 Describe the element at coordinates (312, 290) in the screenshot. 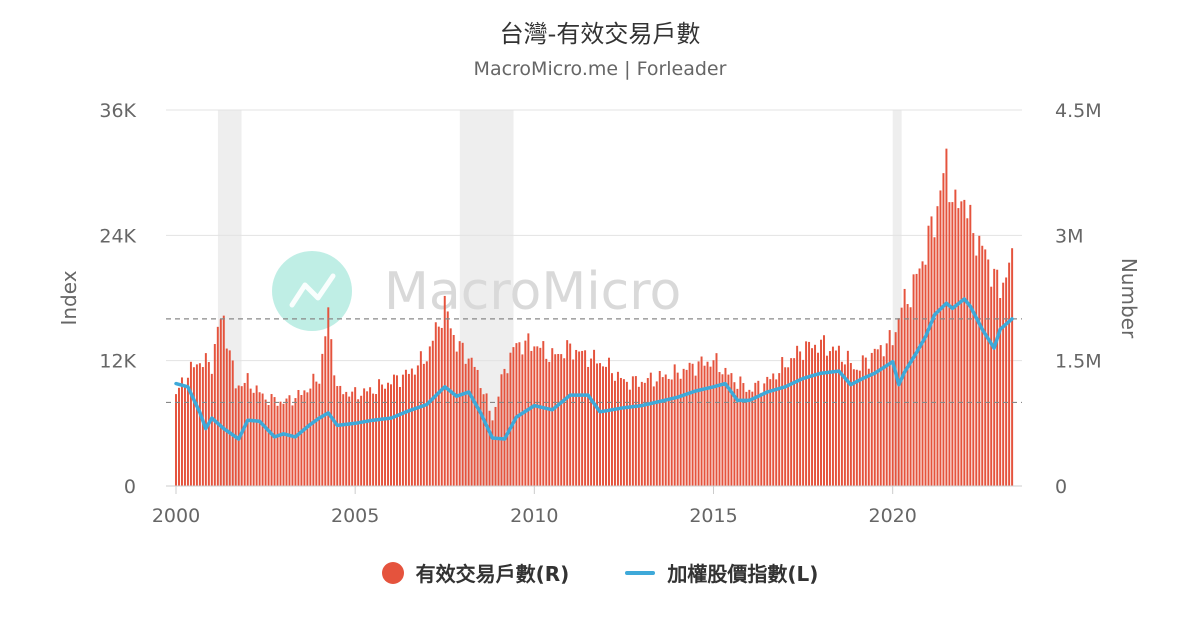

I see `watermark-logo-mark` at that location.